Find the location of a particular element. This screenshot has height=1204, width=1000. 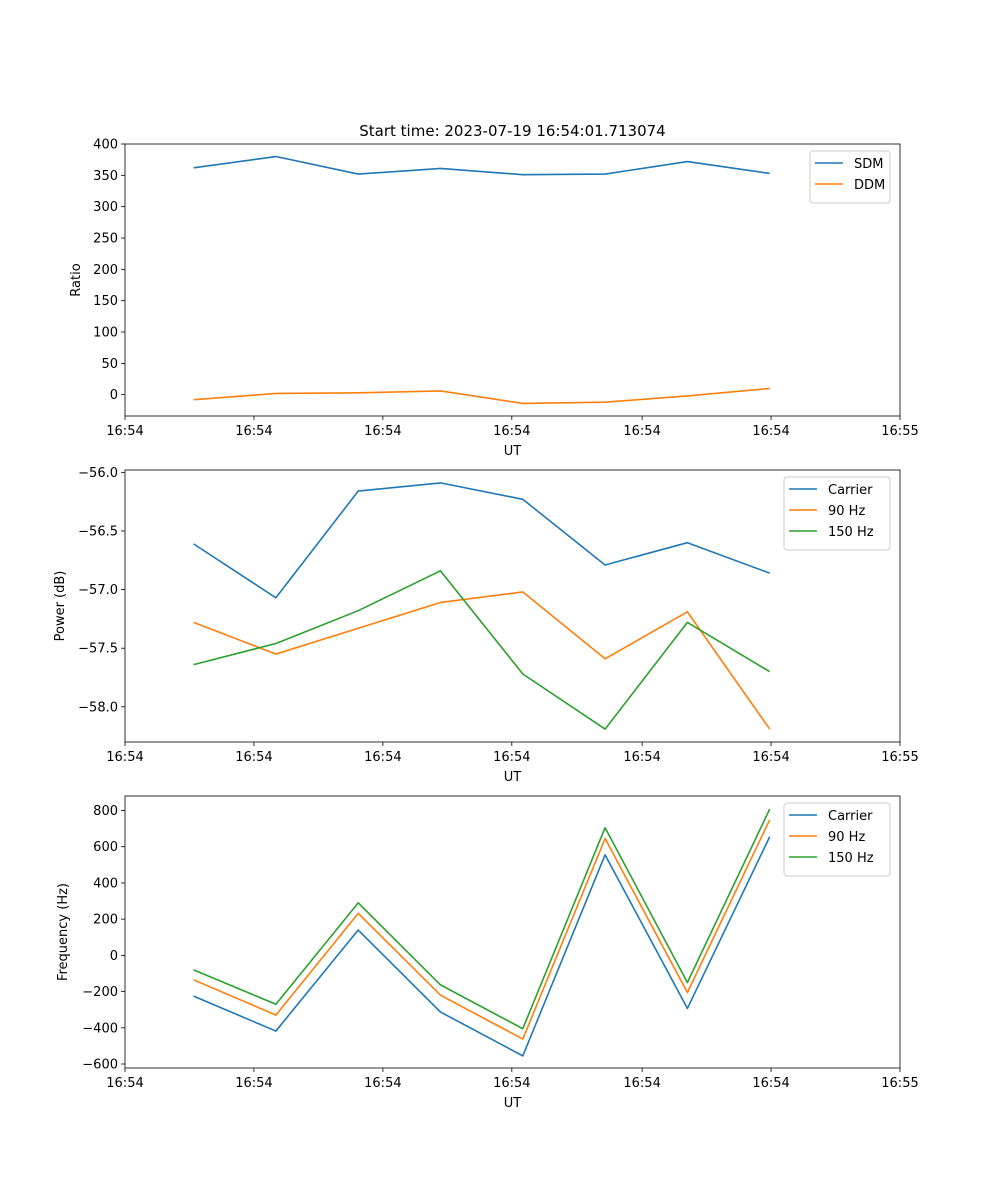

y-tick-label: 350 is located at coordinates (105, 176).